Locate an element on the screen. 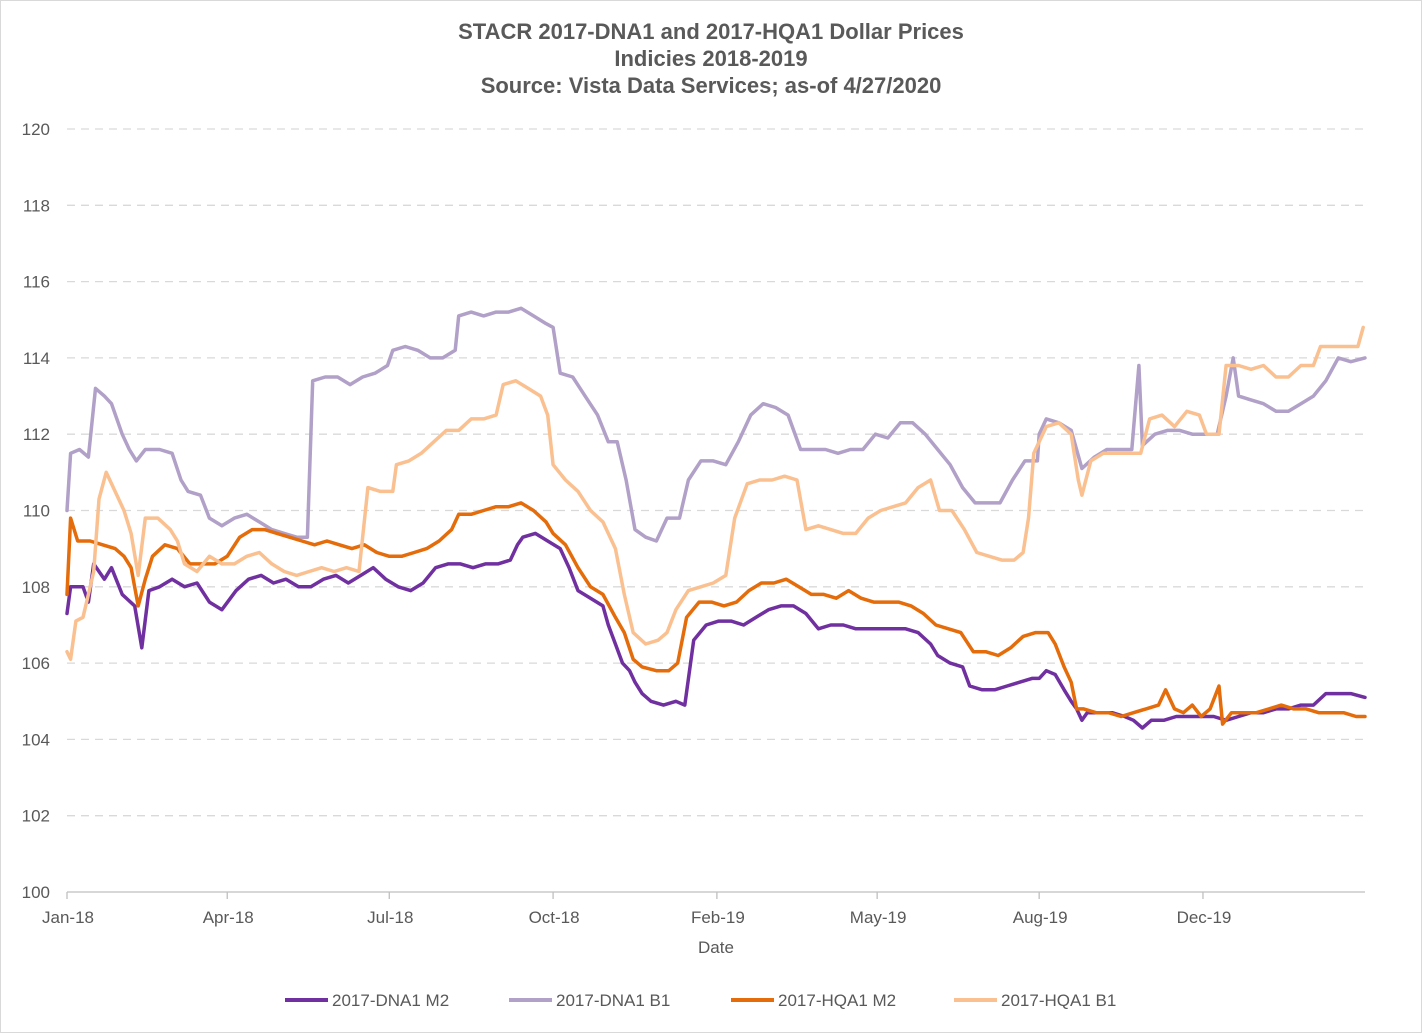 The height and width of the screenshot is (1033, 1422). y-tick-label: 100 is located at coordinates (36, 892).